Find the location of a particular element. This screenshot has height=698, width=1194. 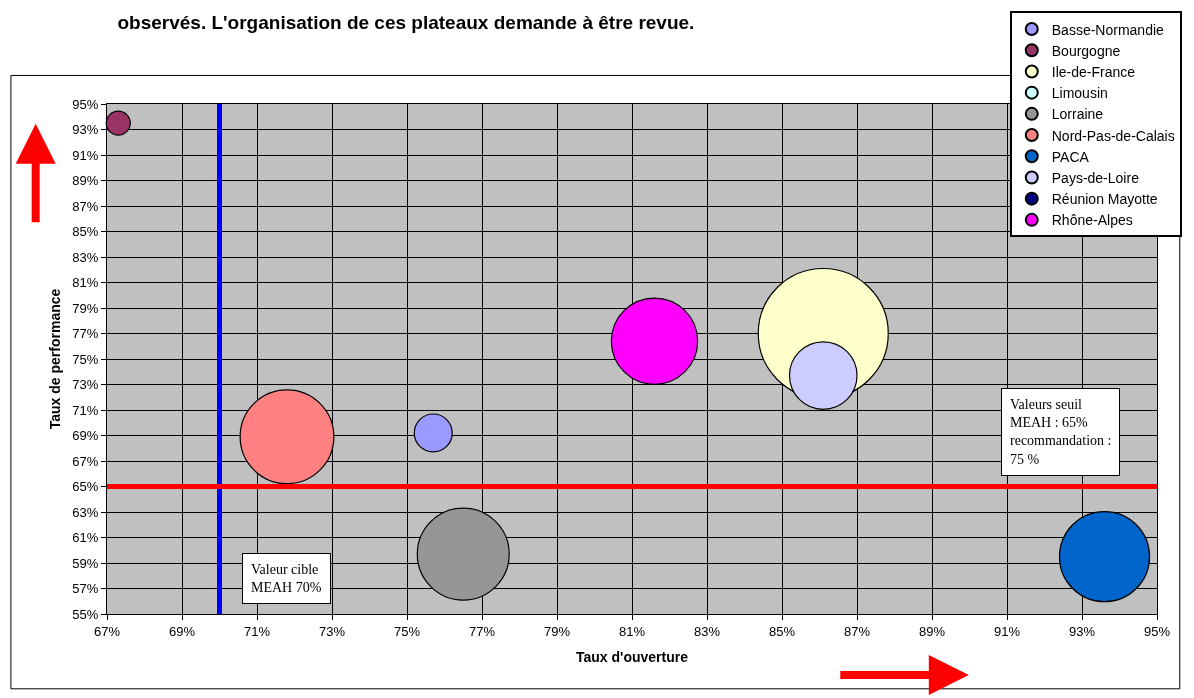

x-tick-label: 69% is located at coordinates (182, 631).